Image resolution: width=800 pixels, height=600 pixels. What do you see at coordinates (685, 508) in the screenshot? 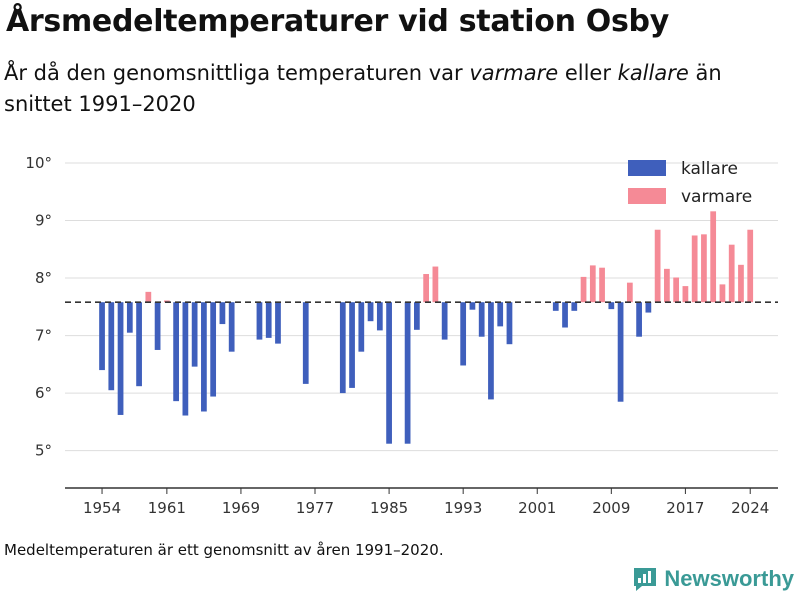
I see `x-tick-label: 2017` at bounding box center [685, 508].